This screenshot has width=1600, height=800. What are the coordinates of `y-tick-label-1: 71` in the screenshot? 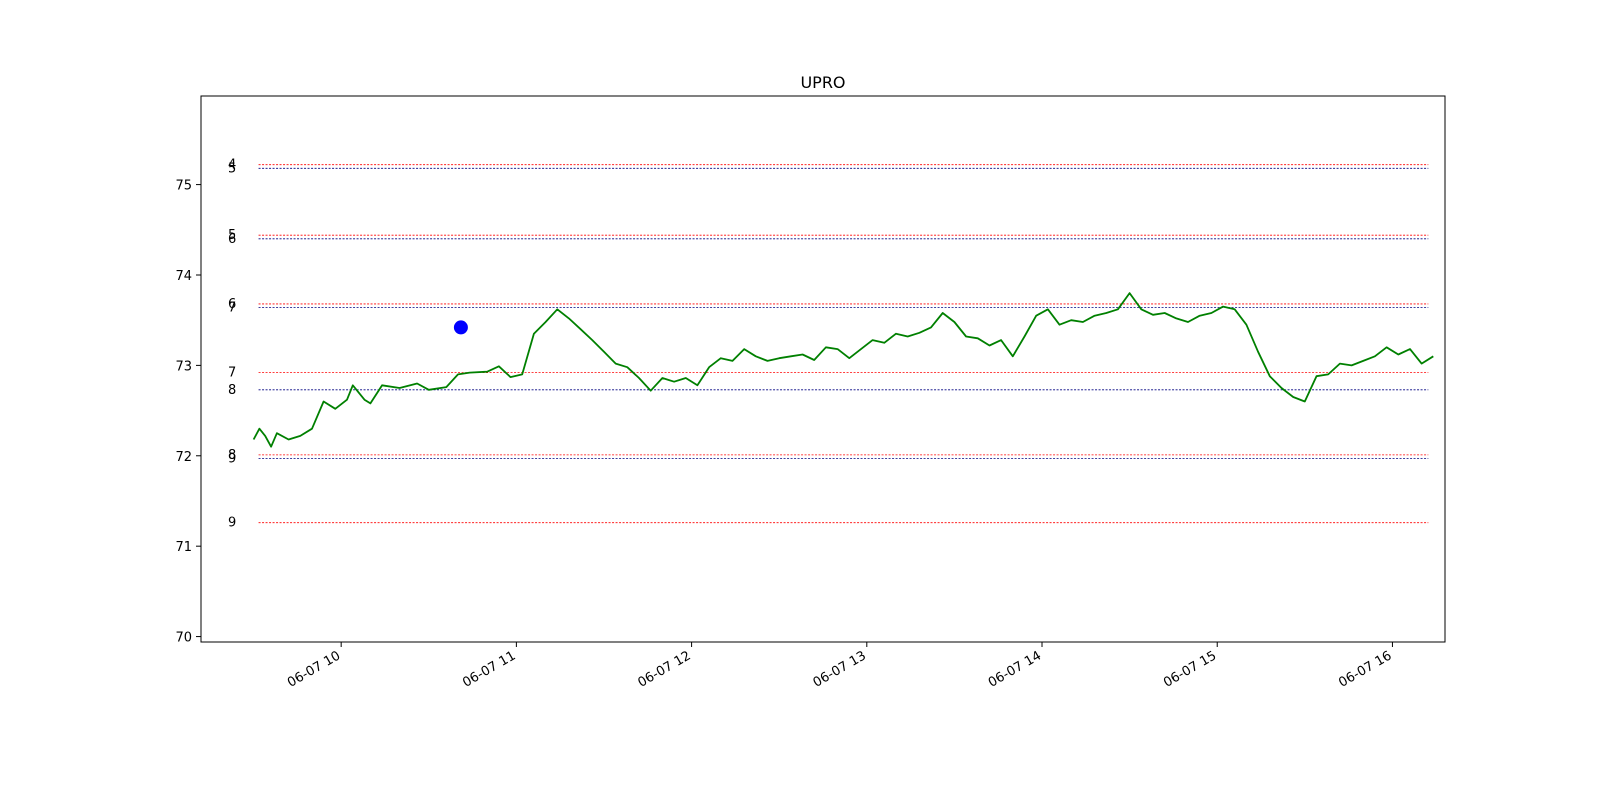 It's located at (183, 547).